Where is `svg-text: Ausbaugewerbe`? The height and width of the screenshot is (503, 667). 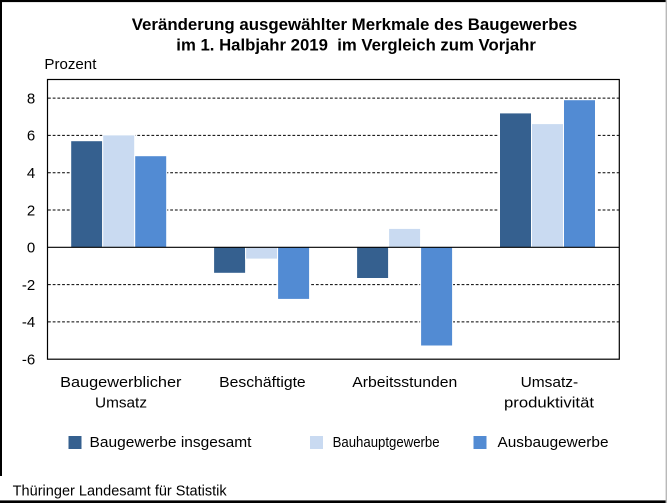
svg-text: Ausbaugewerbe is located at coordinates (553, 443).